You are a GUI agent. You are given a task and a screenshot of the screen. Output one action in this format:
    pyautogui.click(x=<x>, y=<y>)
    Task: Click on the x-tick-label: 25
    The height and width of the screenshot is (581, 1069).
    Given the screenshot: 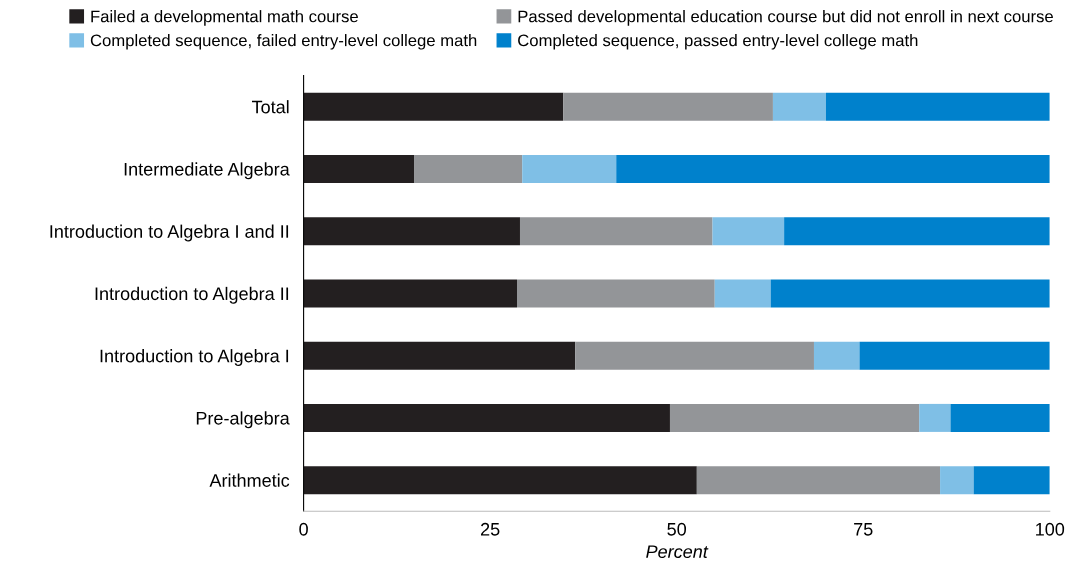 What is the action you would take?
    pyautogui.click(x=490, y=529)
    